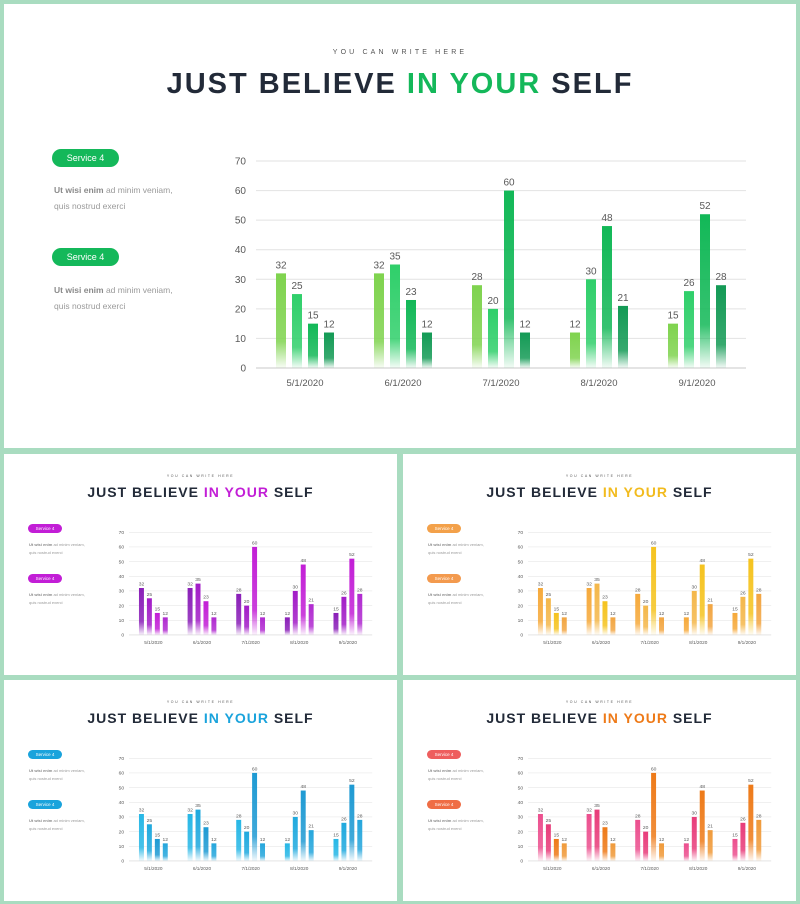 This screenshot has width=800, height=904. Describe the element at coordinates (698, 642) in the screenshot. I see `x-tick-label: 8/1/2020` at that location.